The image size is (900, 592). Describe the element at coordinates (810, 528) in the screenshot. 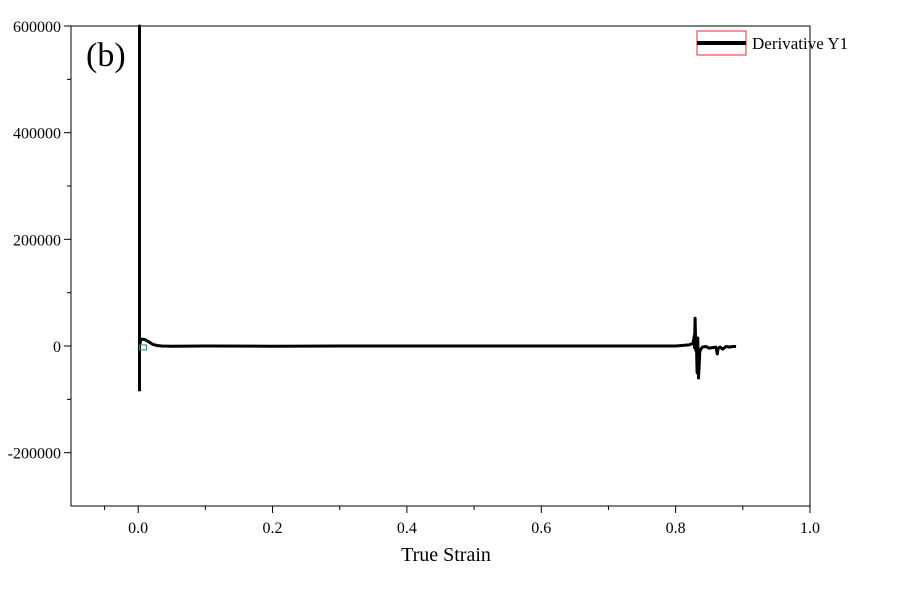

I see `x-tick-label: 1.0` at that location.